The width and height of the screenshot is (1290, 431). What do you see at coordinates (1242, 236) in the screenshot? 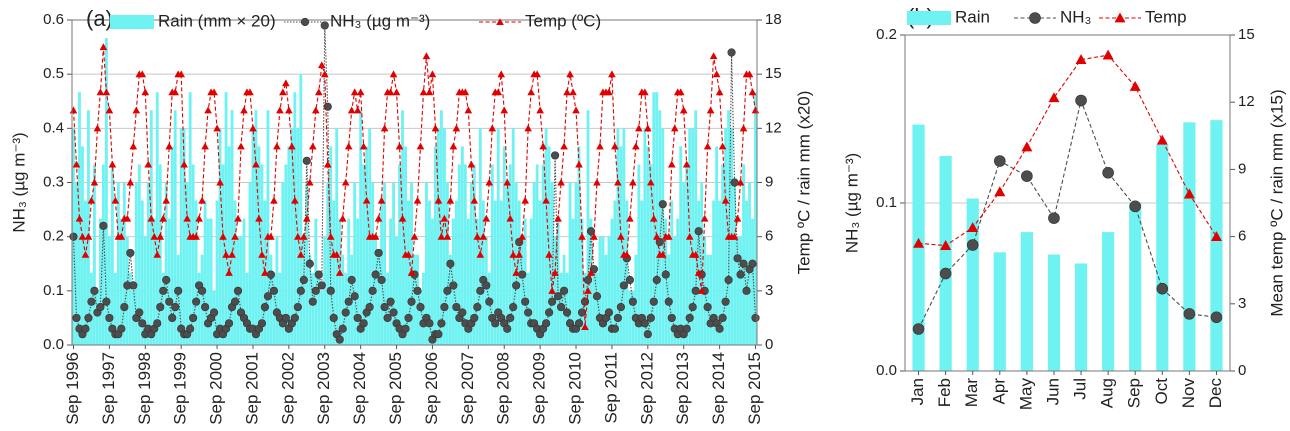
I see `y2-tick-label: 6` at bounding box center [1242, 236].